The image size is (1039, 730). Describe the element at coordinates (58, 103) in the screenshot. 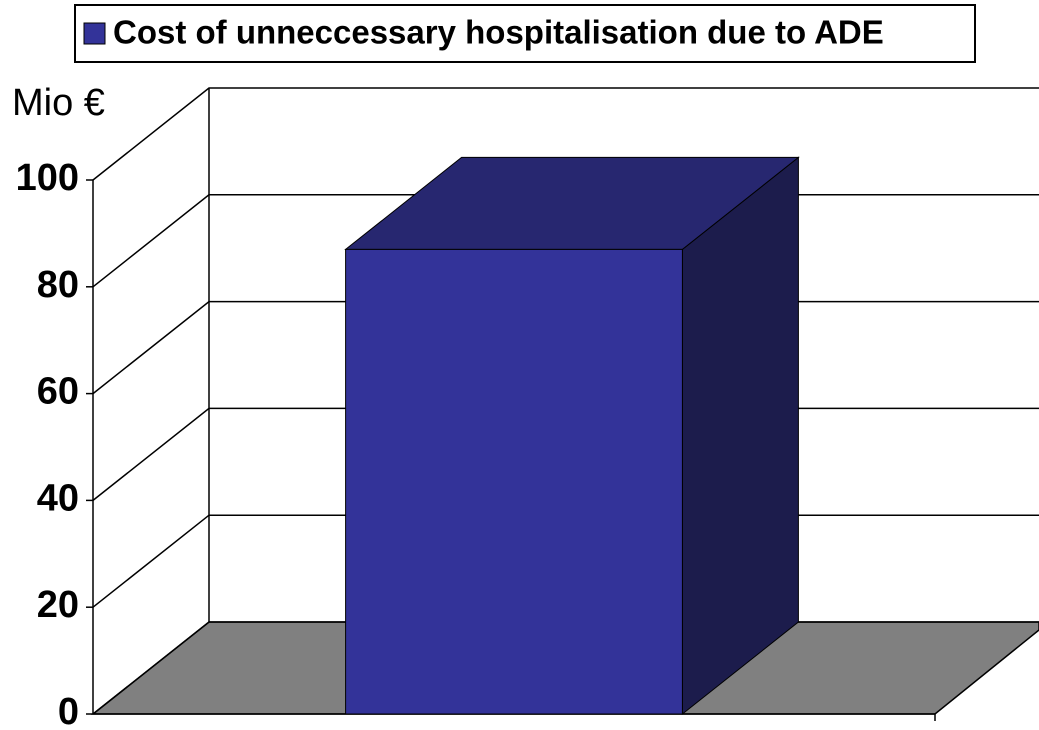

I see `y-axis-label: Mio €` at that location.